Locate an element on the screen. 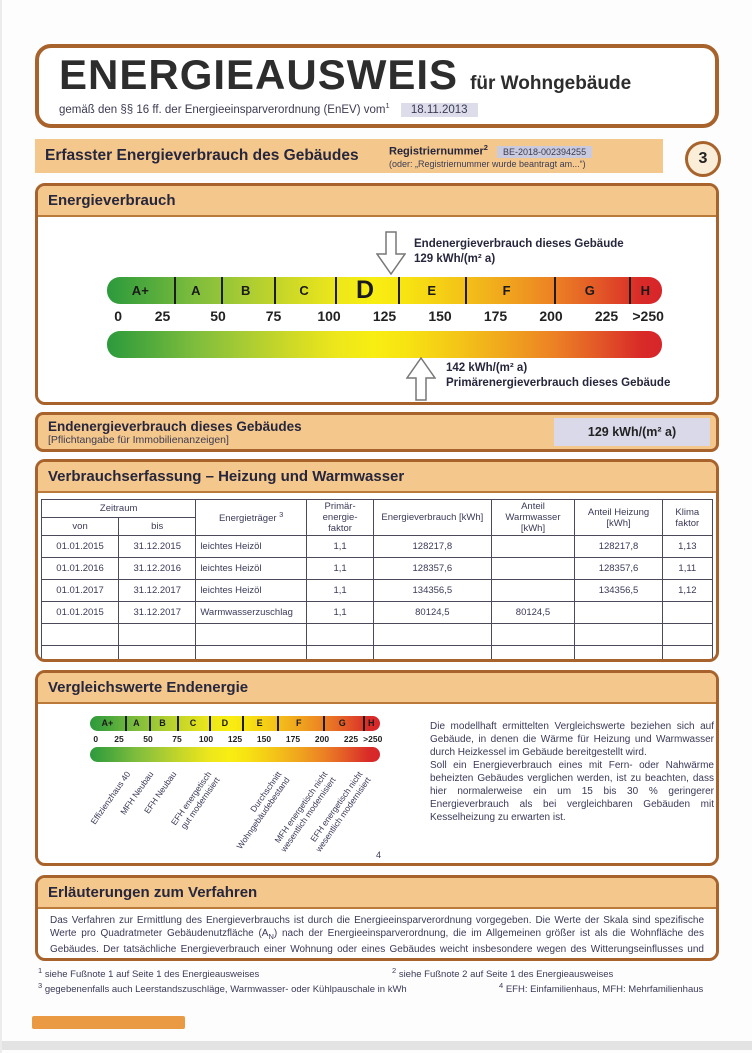 The width and height of the screenshot is (752, 1053). col-header-primaerfaktor: Primär- energie- faktor is located at coordinates (340, 517).